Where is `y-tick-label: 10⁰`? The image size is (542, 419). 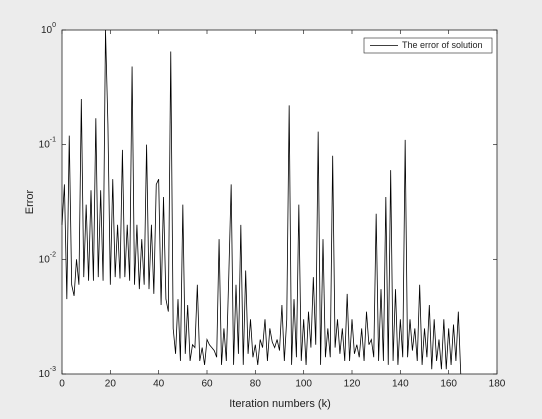 y-tick-label: 10⁰ is located at coordinates (48, 29).